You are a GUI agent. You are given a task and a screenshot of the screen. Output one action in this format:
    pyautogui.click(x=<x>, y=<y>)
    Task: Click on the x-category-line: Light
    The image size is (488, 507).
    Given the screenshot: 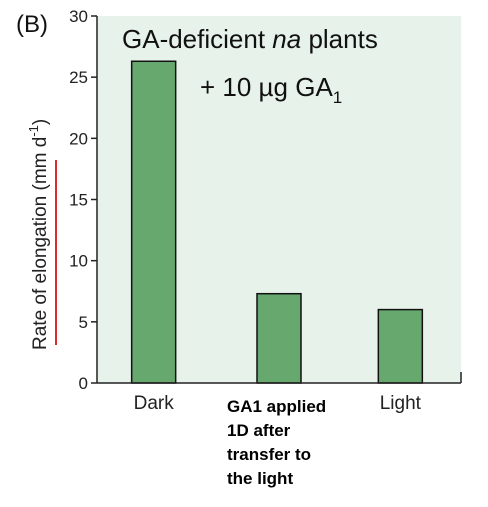 What is the action you would take?
    pyautogui.click(x=401, y=403)
    